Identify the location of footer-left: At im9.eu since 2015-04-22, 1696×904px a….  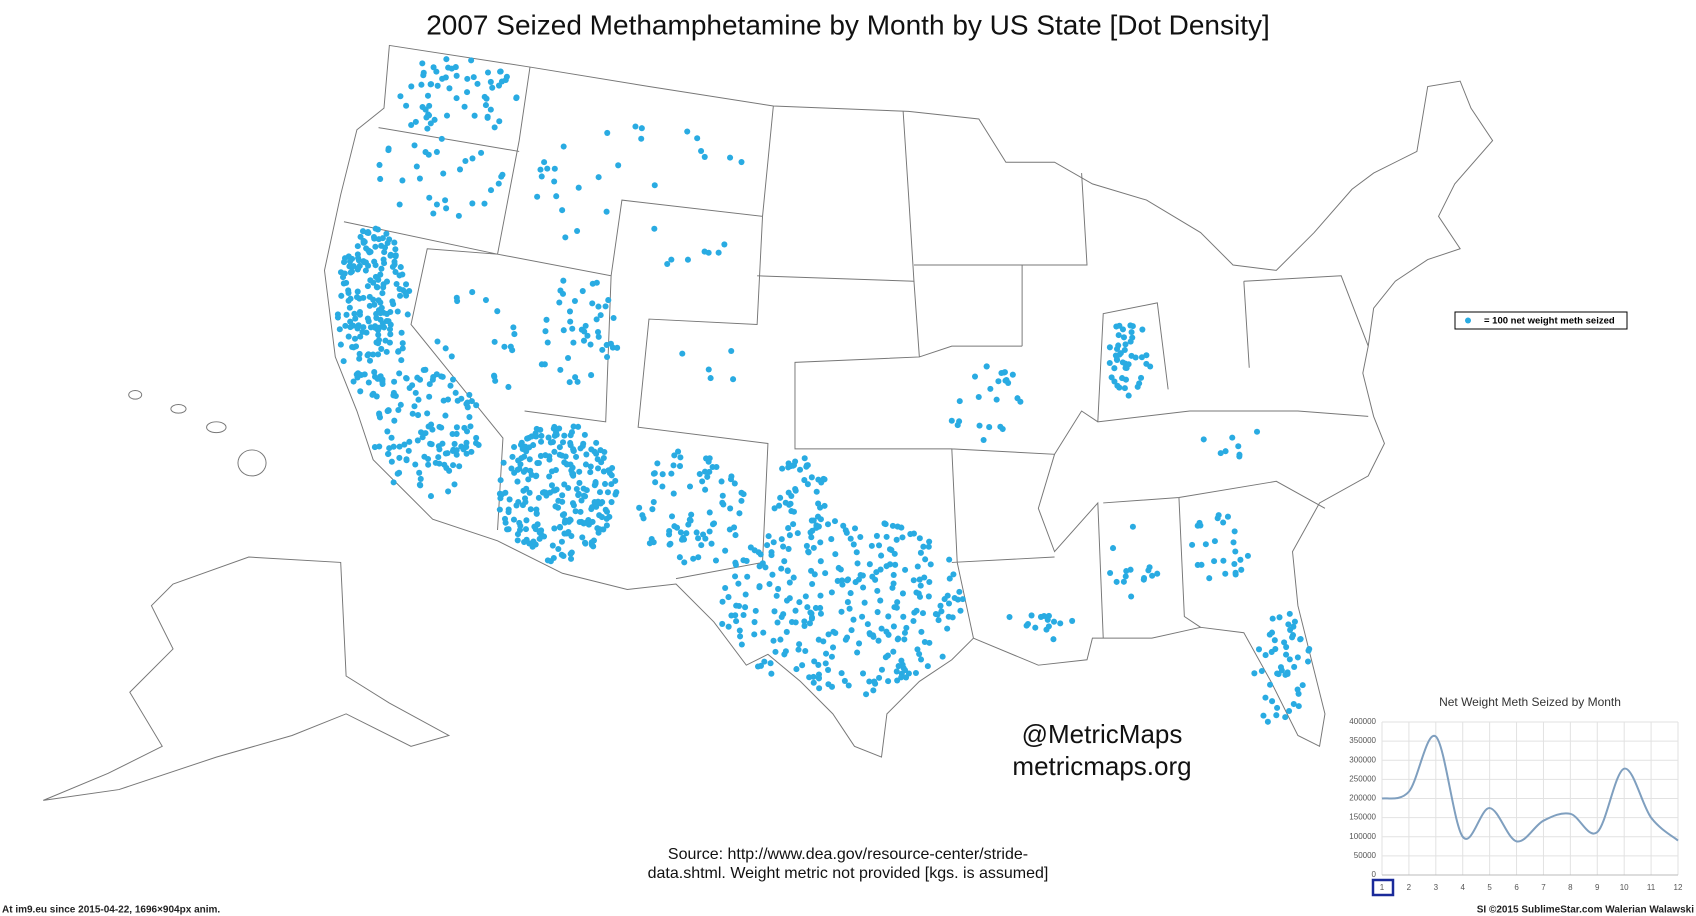
(111, 910).